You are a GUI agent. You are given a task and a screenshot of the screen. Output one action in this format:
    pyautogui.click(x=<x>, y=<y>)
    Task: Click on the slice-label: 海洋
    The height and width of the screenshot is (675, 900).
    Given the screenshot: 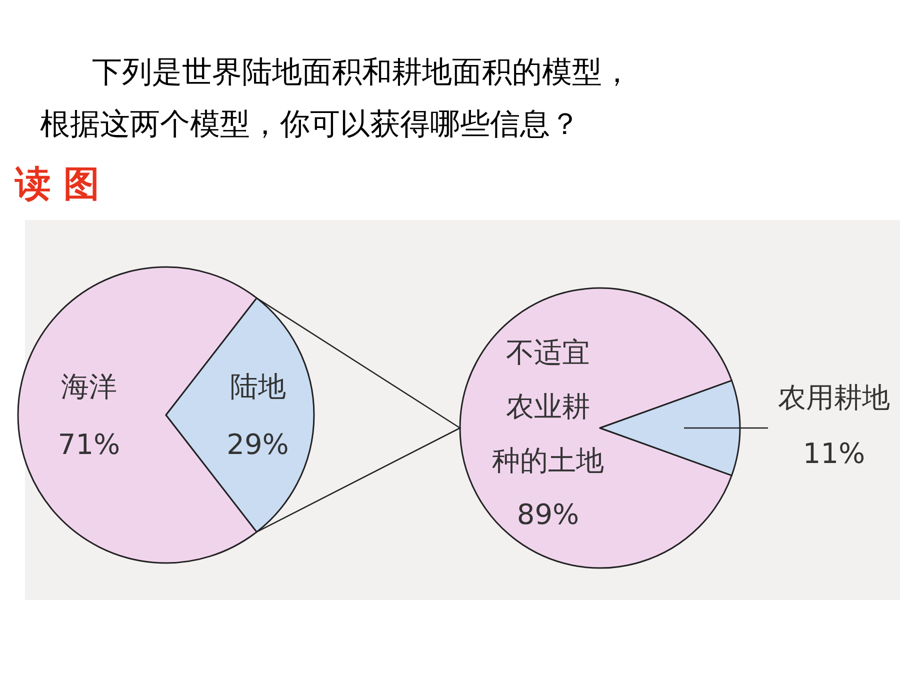 What is the action you would take?
    pyautogui.click(x=89, y=386)
    